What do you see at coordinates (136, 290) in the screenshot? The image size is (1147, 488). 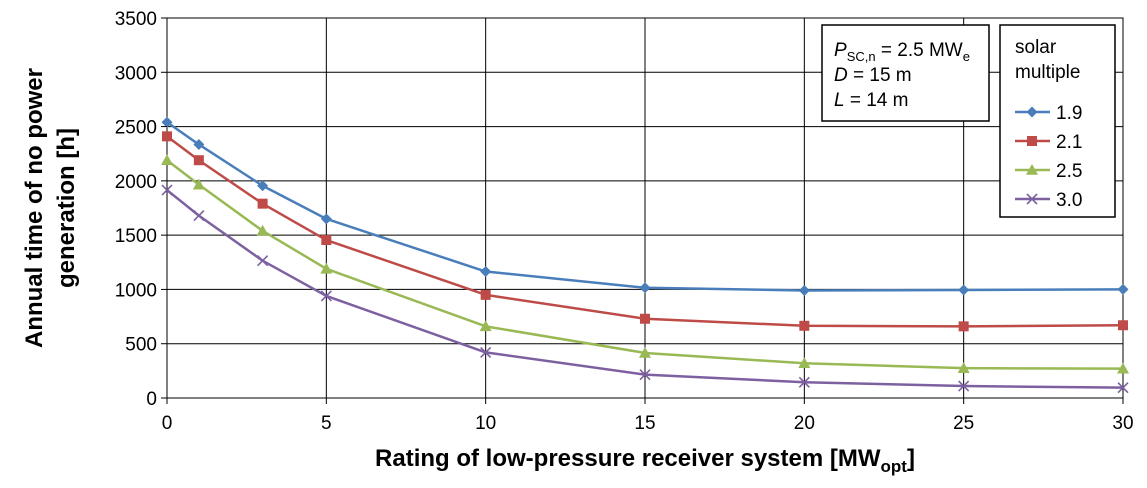 I see `y-tick-label: 1000` at bounding box center [136, 290].